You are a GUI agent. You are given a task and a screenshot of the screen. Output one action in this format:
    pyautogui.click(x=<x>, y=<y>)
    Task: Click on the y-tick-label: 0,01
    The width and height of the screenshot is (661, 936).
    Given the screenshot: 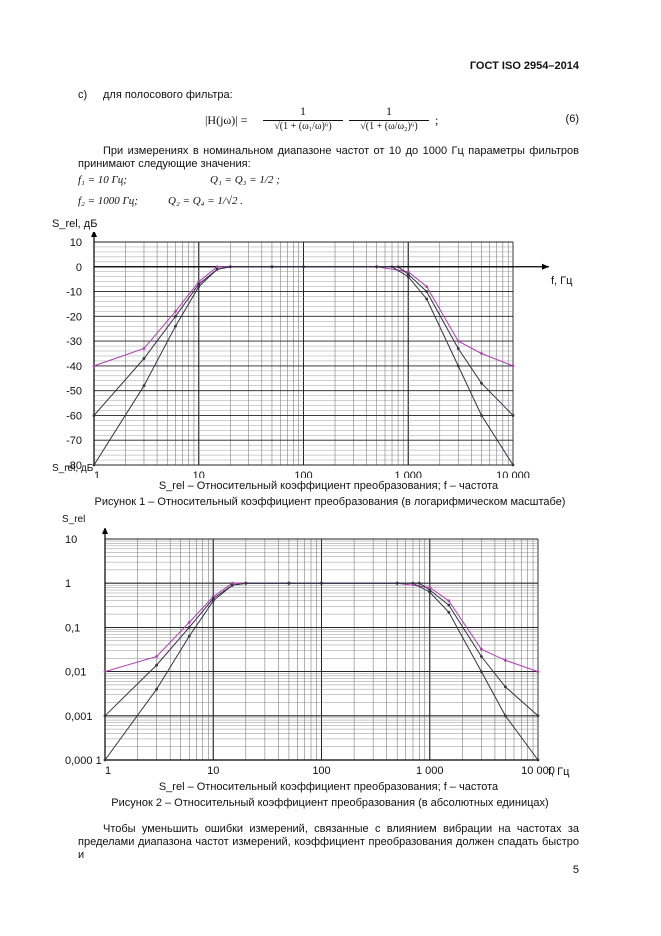 What is the action you would take?
    pyautogui.click(x=75, y=673)
    